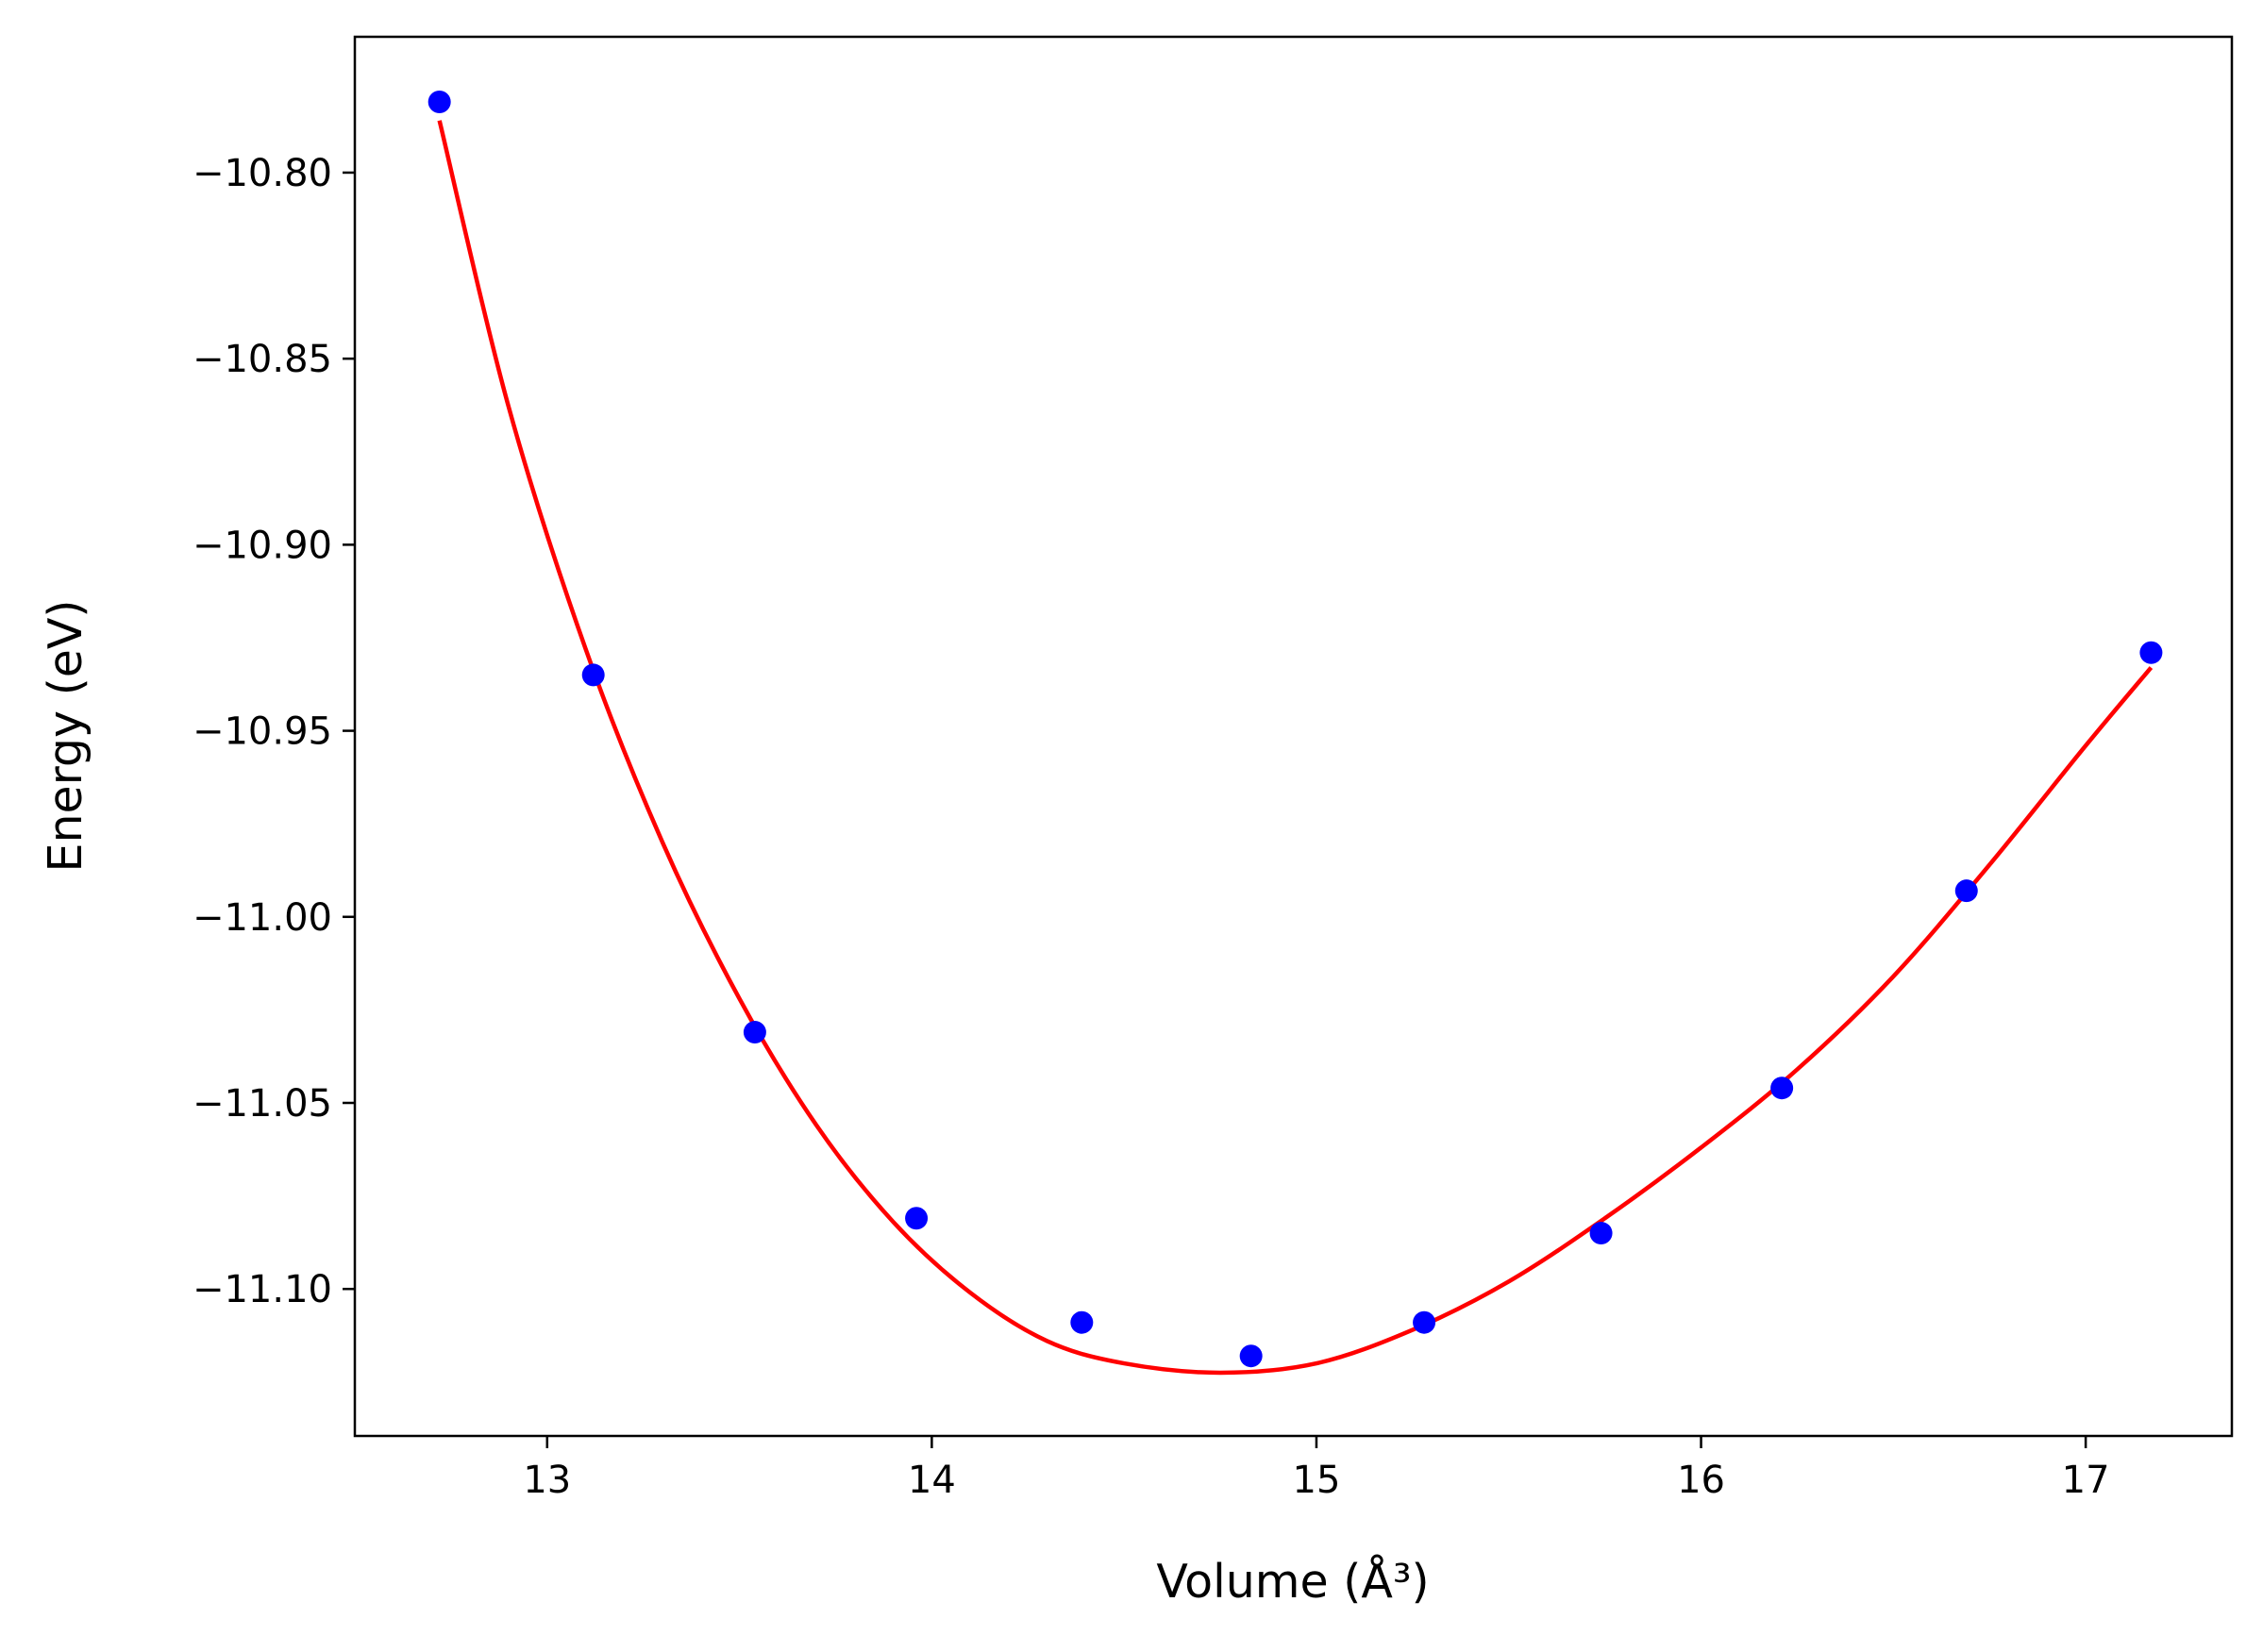 This screenshot has width=2263, height=1652. I want to click on x-axis-label: Volume (Å³), so click(1293, 1581).